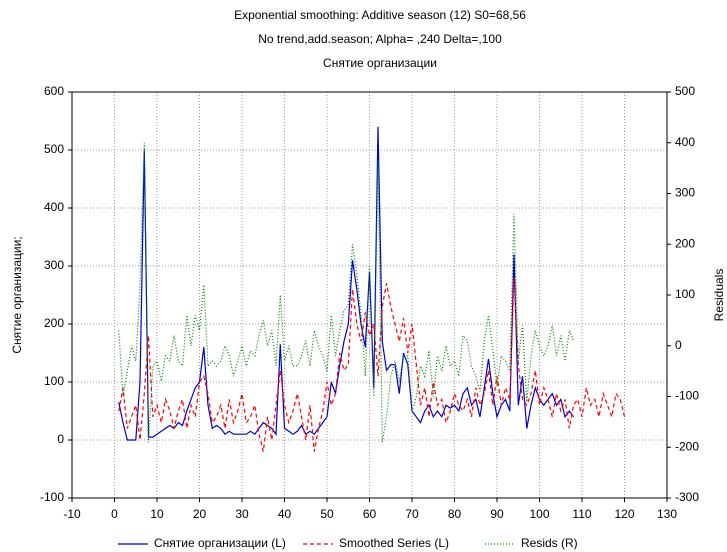 Image resolution: width=727 pixels, height=552 pixels. What do you see at coordinates (157, 514) in the screenshot?
I see `x-tick-label: 10` at bounding box center [157, 514].